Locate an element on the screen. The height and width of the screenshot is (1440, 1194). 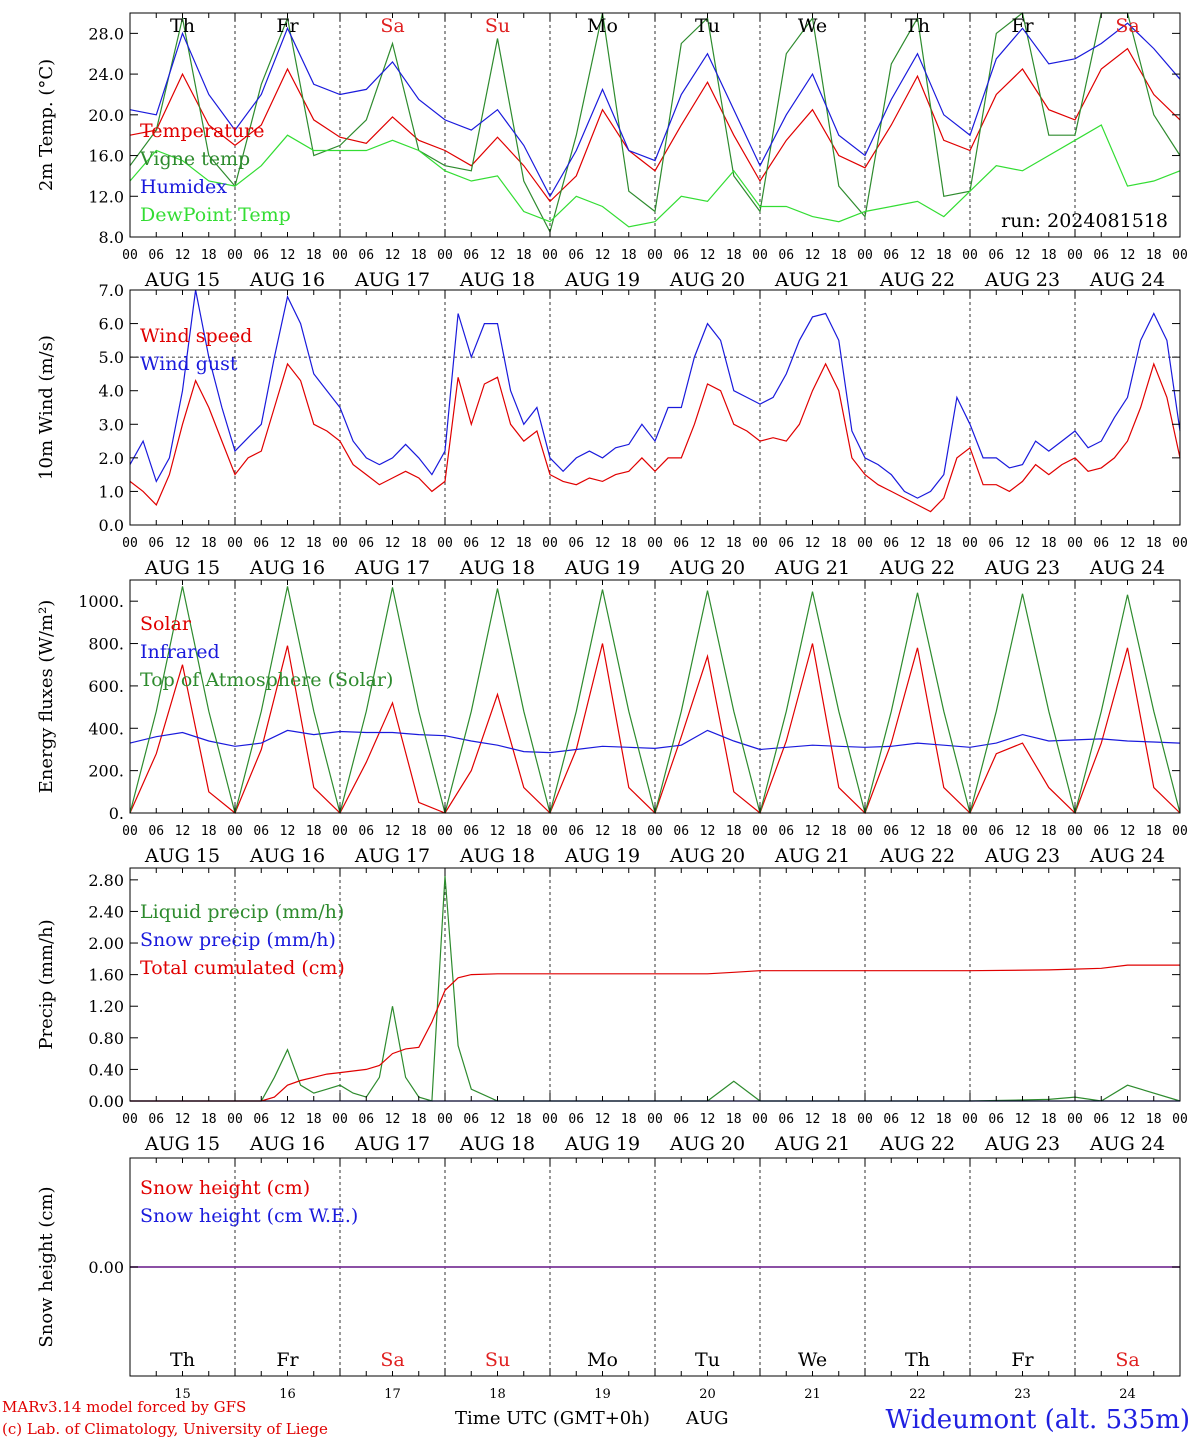
legend-entry: Vigne temp is located at coordinates (194, 159).